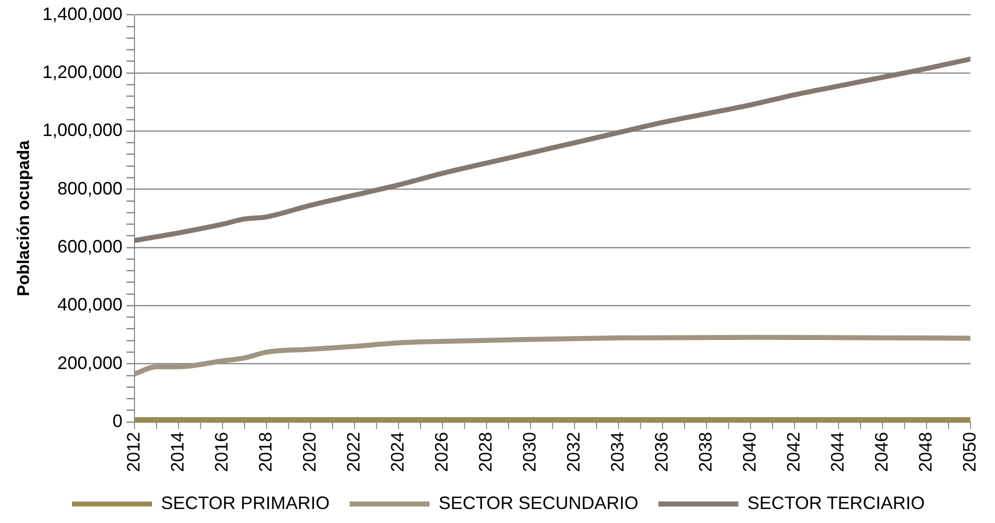  What do you see at coordinates (89, 188) in the screenshot?
I see `y-tick-label: 800,000` at bounding box center [89, 188].